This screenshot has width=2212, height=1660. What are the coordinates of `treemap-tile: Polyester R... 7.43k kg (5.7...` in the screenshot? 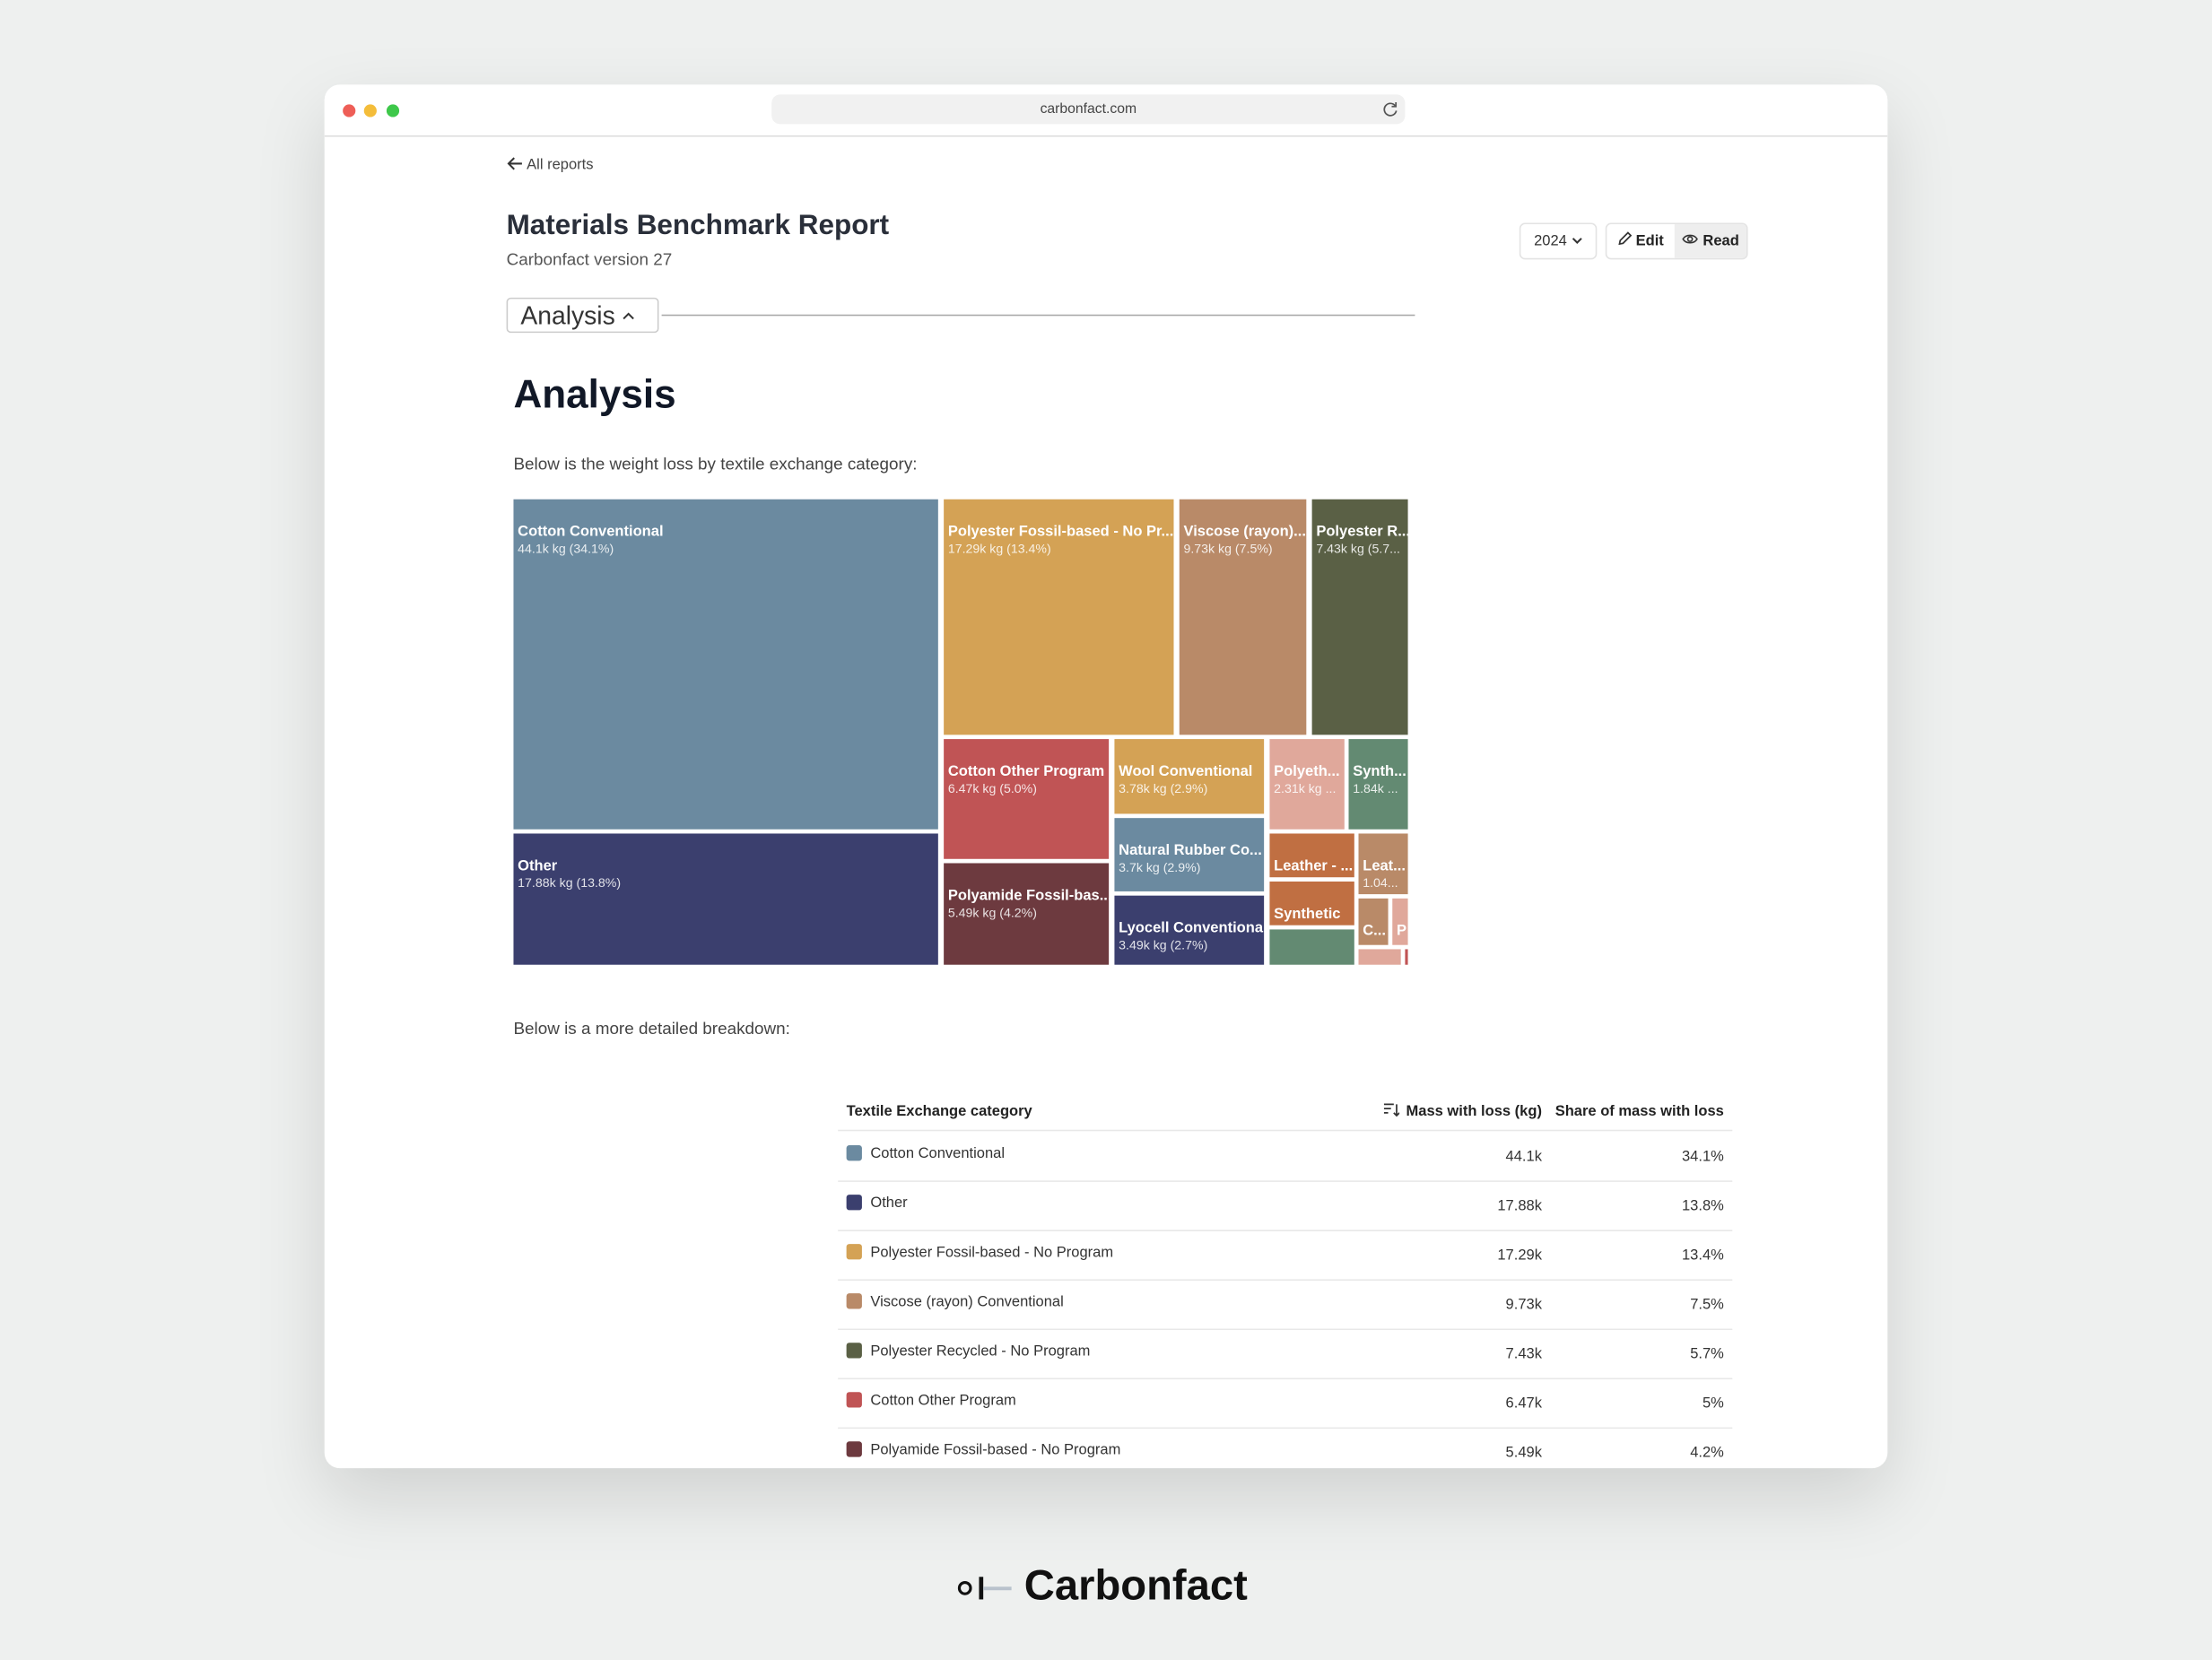 It's located at (1359, 617).